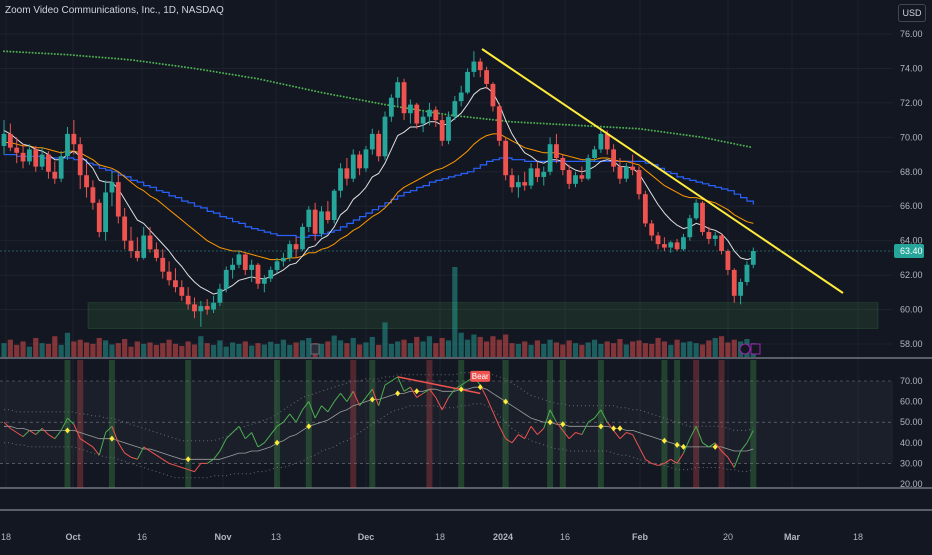 The image size is (932, 555). I want to click on earnings-e-marker, so click(755, 349).